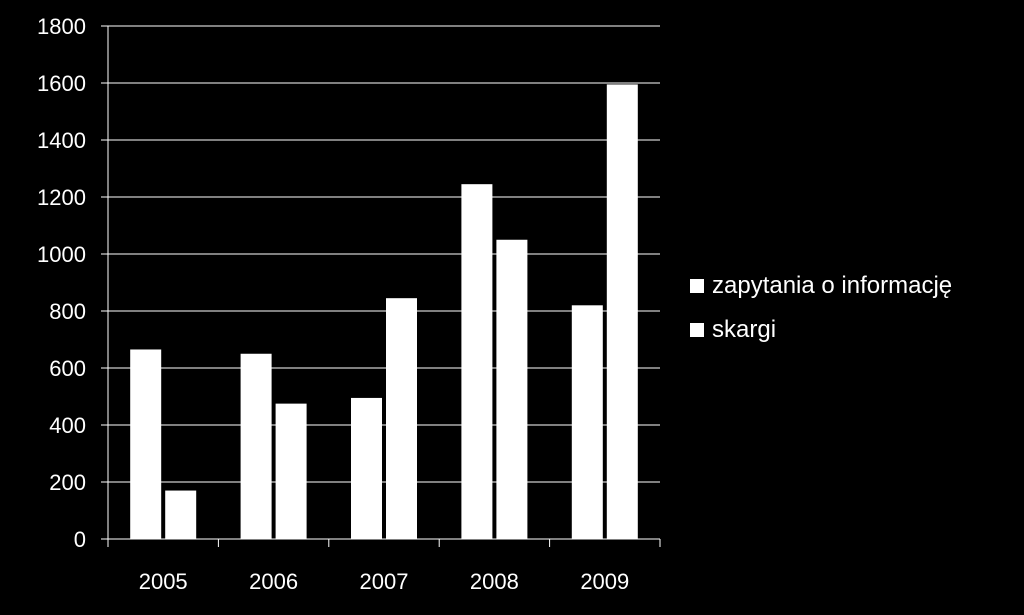 This screenshot has height=615, width=1024. I want to click on legend-label: skargi, so click(744, 329).